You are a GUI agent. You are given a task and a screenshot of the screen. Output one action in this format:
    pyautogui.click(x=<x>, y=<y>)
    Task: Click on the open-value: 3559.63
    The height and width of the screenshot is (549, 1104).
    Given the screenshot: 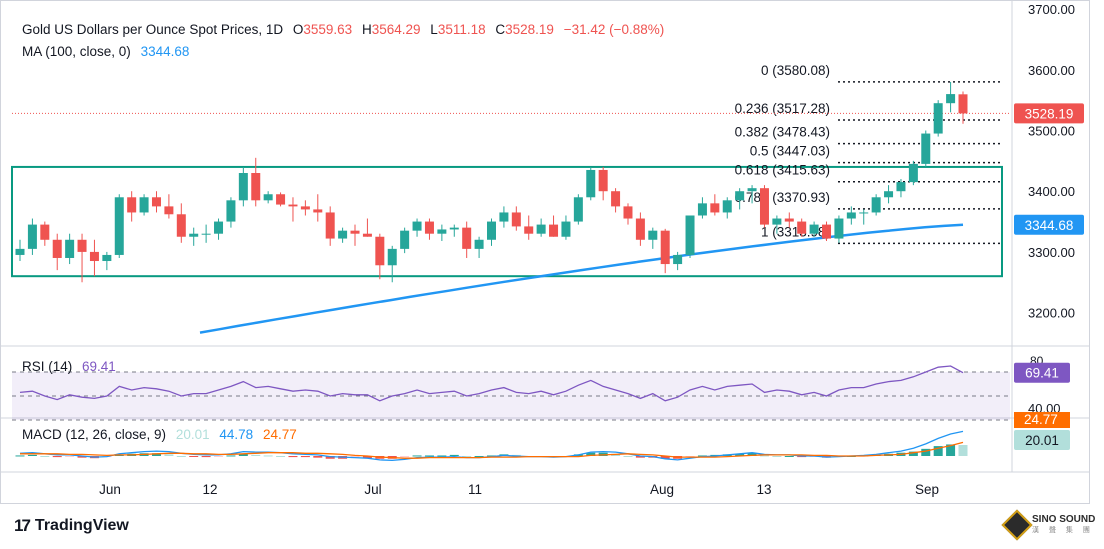 What is the action you would take?
    pyautogui.click(x=328, y=29)
    